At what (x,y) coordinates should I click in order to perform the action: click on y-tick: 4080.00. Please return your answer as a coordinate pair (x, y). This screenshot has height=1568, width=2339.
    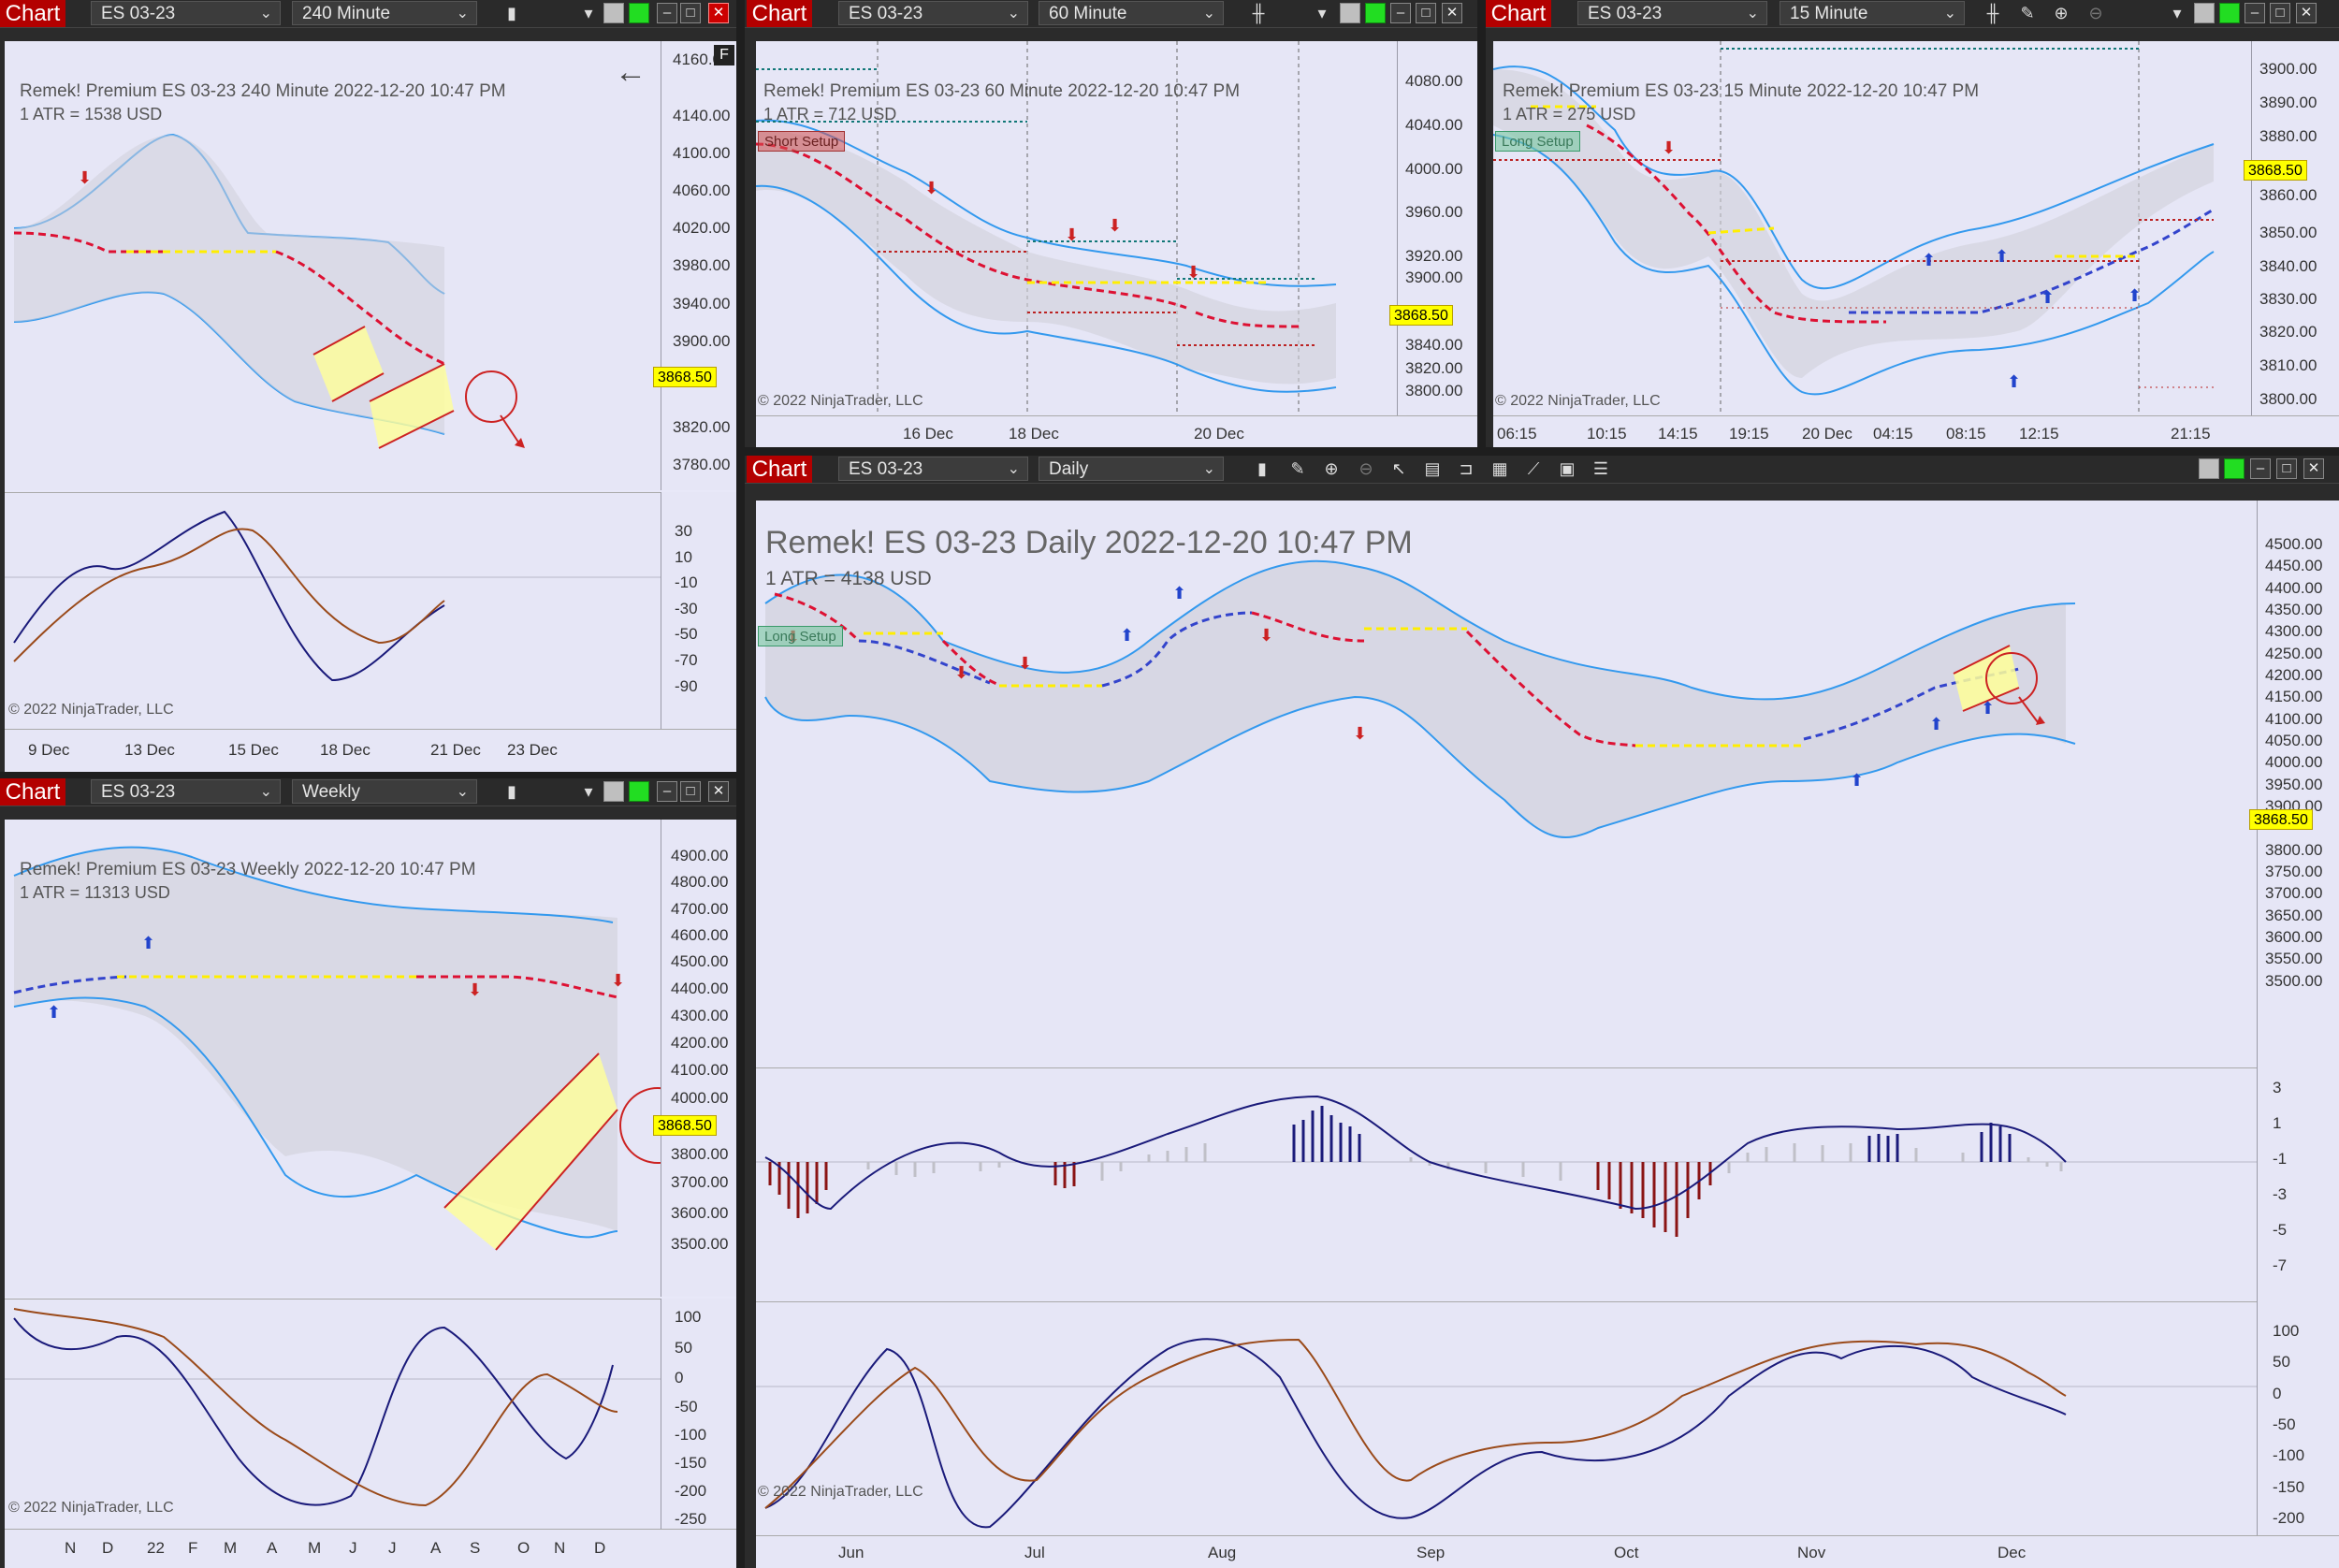
    Looking at the image, I should click on (1434, 81).